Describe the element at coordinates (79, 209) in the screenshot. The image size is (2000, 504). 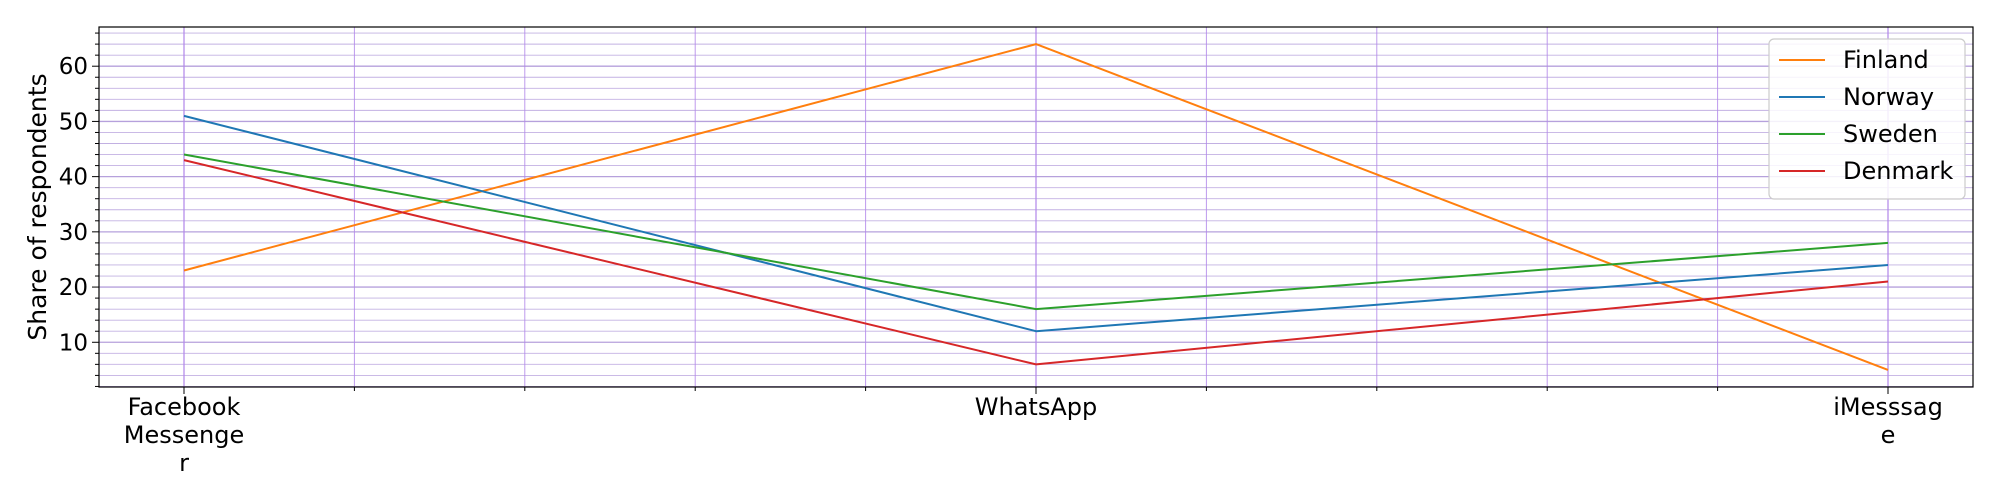
I see `y-axis: 10 20 30 40 50 60` at that location.